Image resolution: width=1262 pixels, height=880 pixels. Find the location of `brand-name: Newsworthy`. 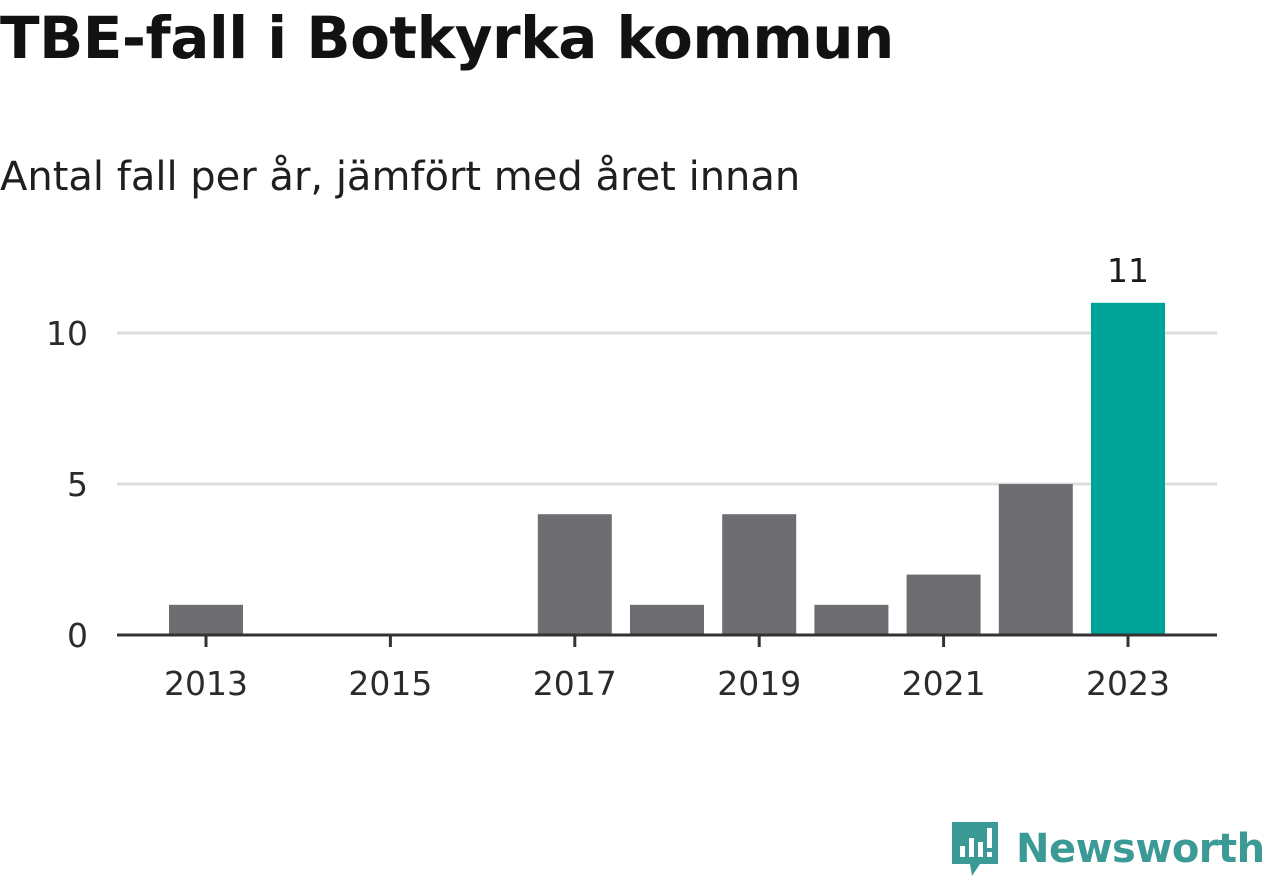

brand-name: Newsworthy is located at coordinates (1139, 849).